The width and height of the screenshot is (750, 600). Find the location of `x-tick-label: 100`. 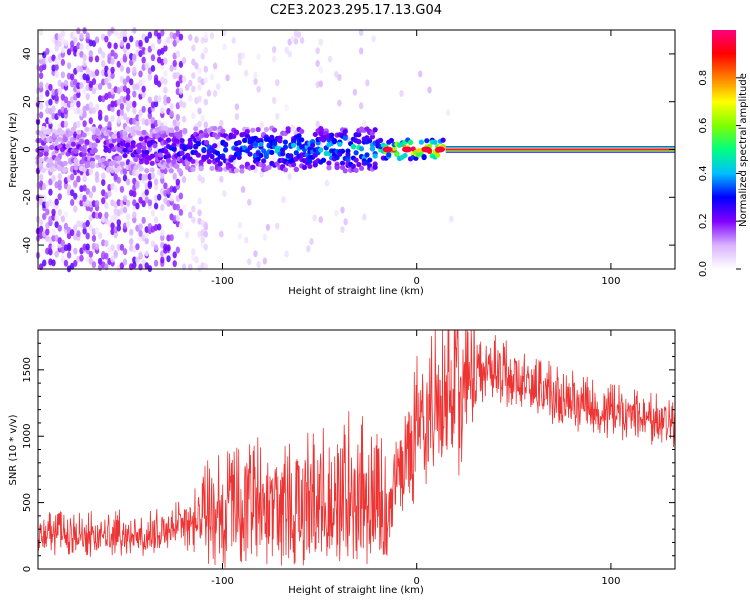

x-tick-label: 100 is located at coordinates (610, 581).